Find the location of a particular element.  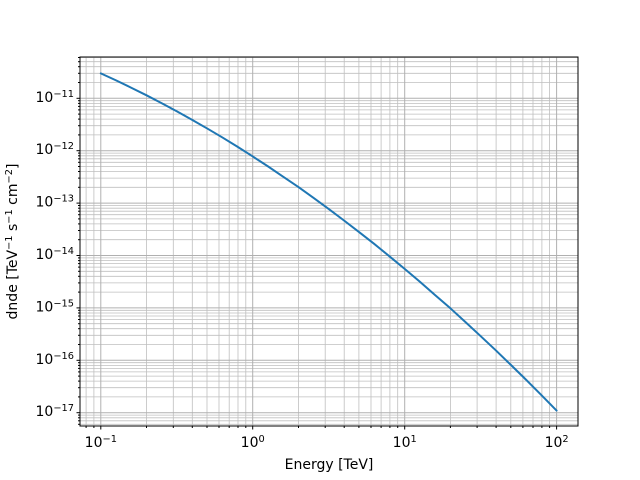

x-axis-label: Energy [TeV] is located at coordinates (329, 465).